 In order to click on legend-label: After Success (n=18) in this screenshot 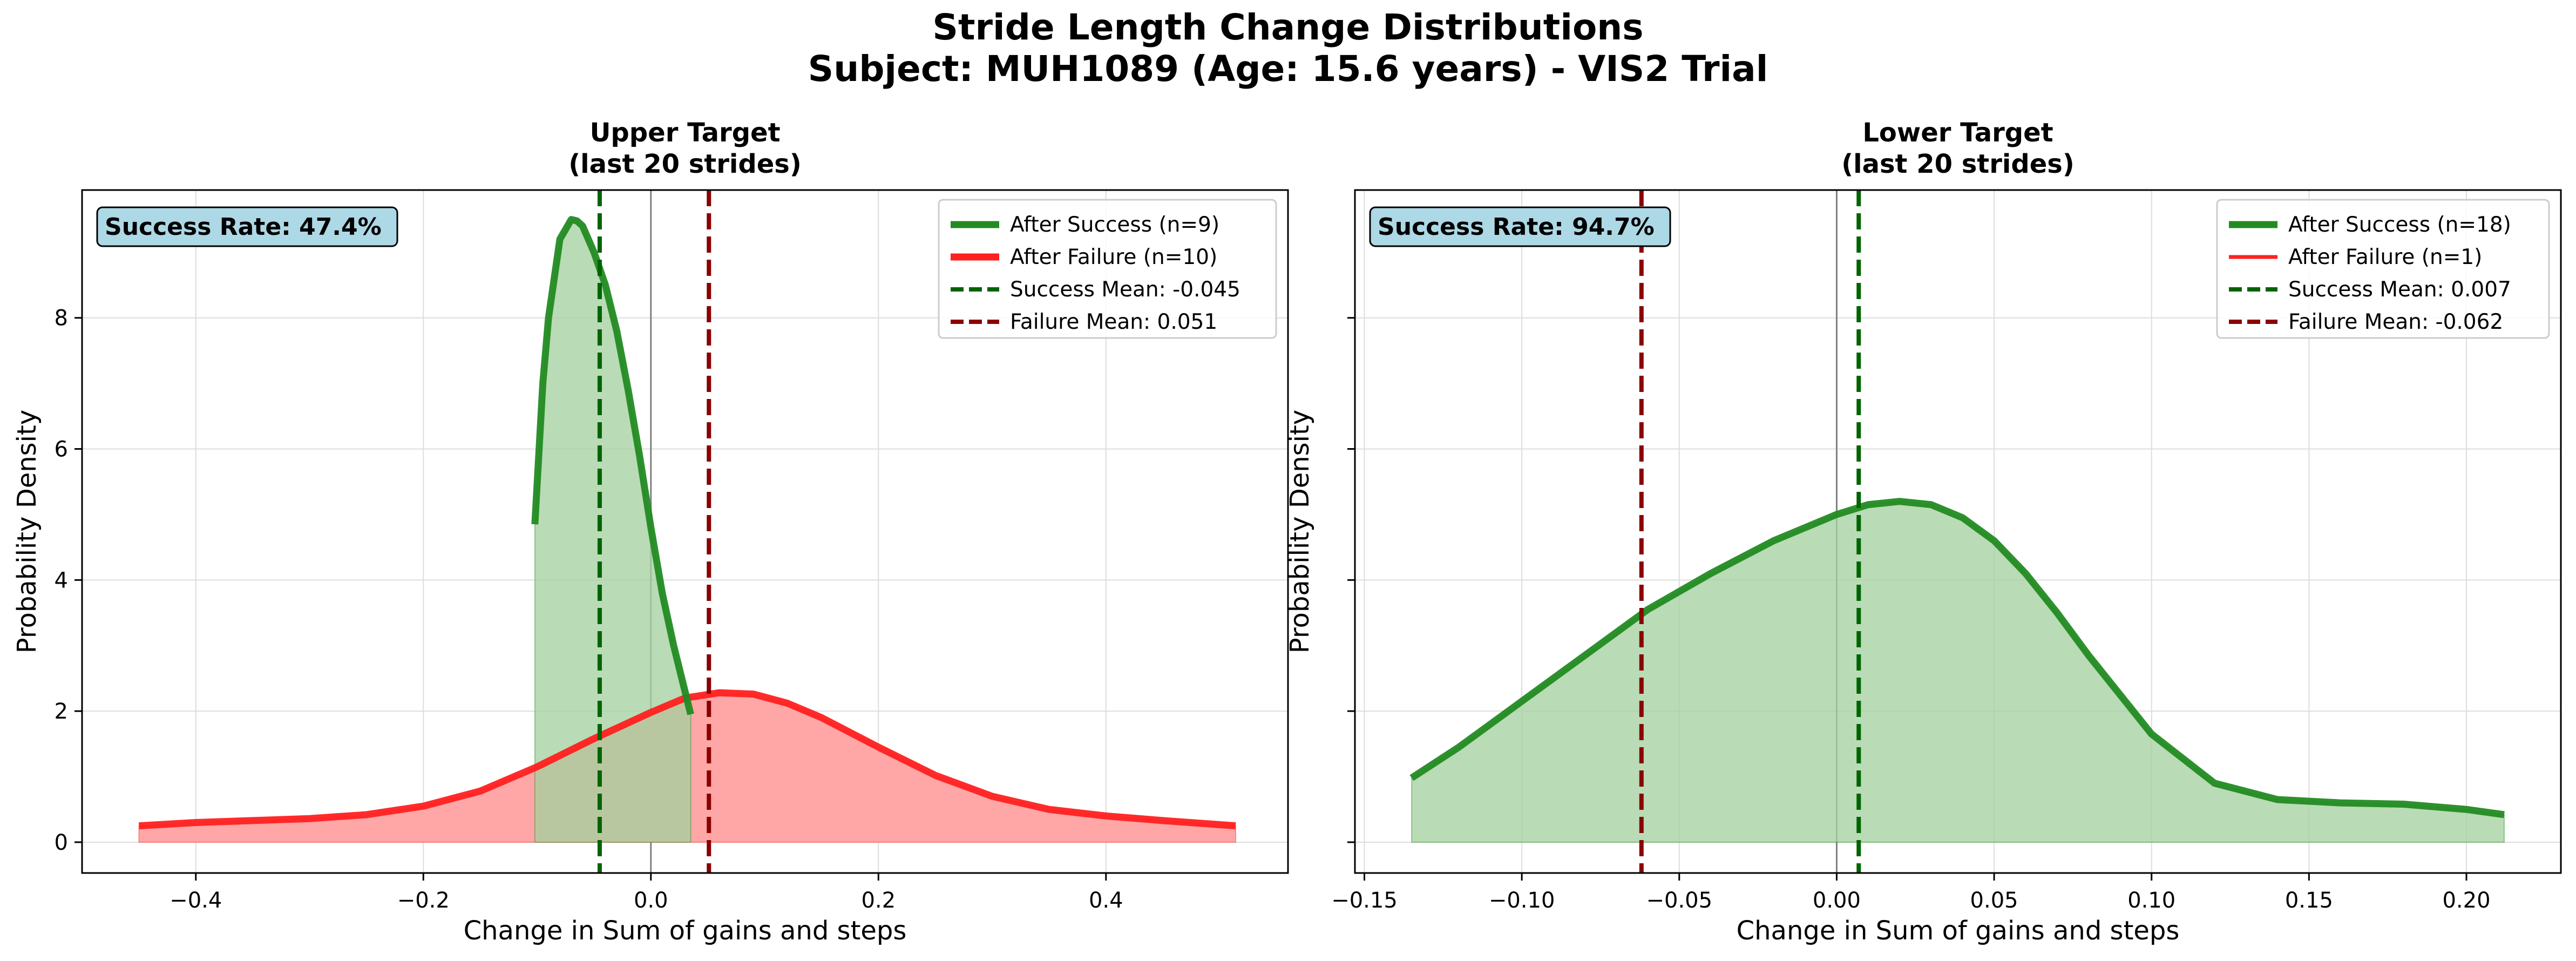, I will do `click(2399, 225)`.